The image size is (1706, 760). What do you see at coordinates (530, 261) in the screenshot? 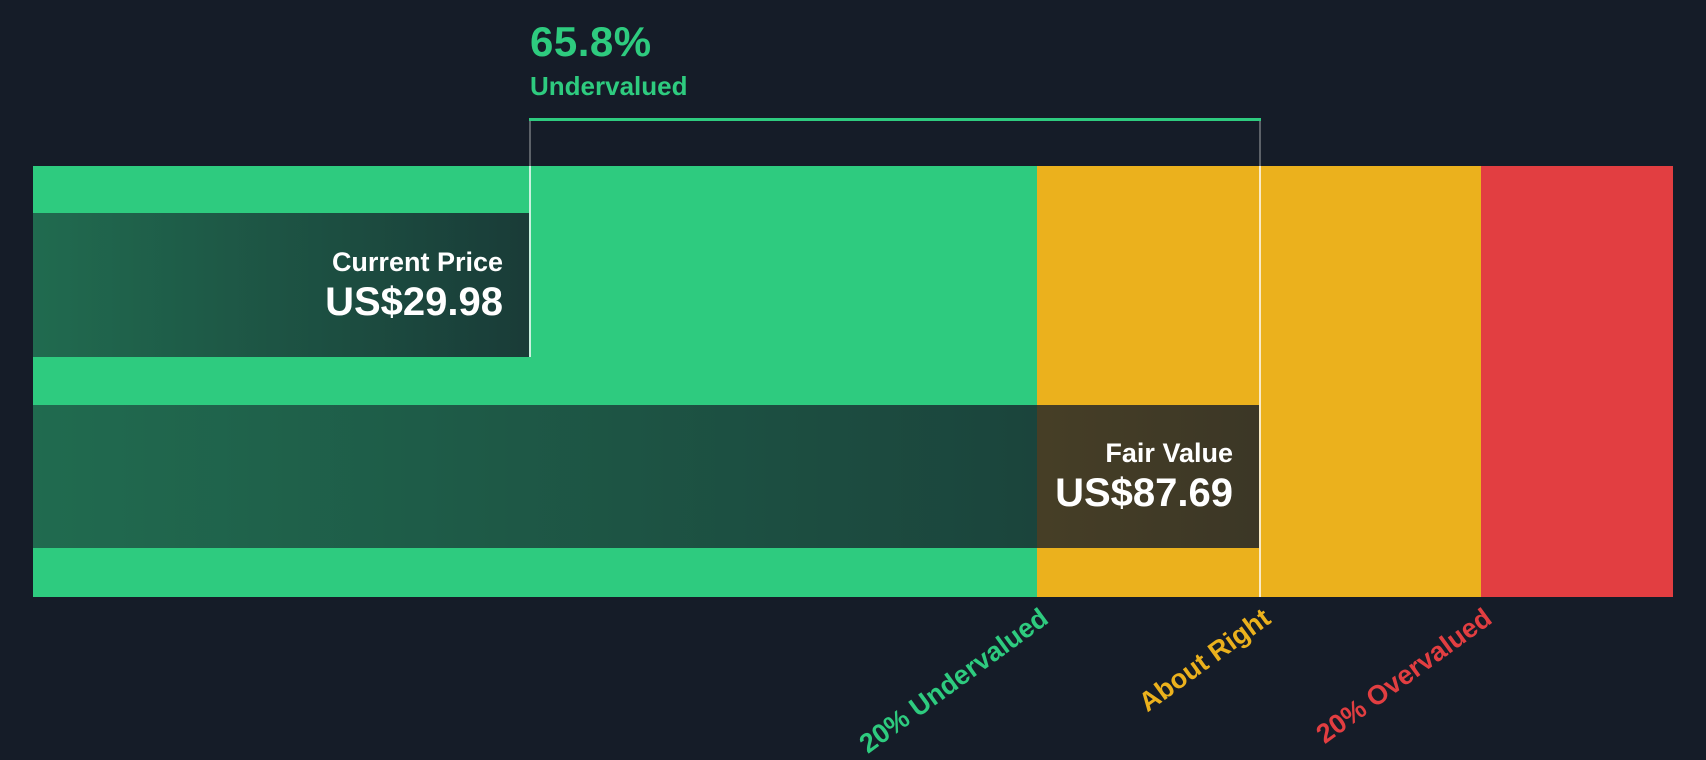
I see `current-price-marker-line` at bounding box center [530, 261].